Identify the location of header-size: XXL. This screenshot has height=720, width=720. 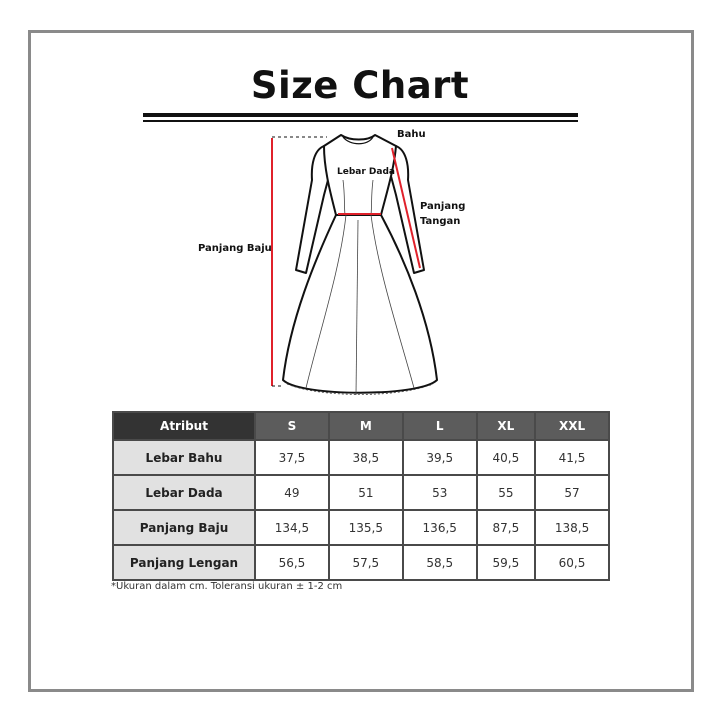
(572, 426).